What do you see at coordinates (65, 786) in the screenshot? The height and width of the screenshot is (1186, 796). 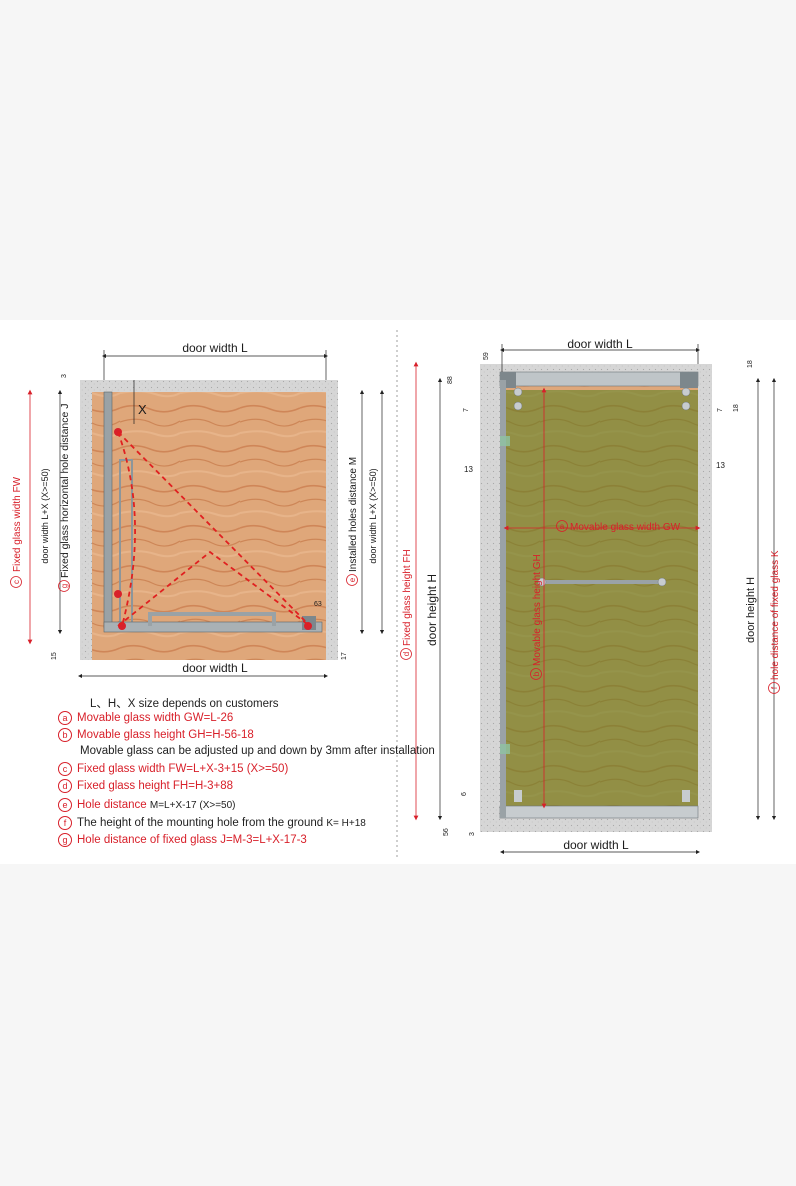 I see `legend-d-circle: d` at bounding box center [65, 786].